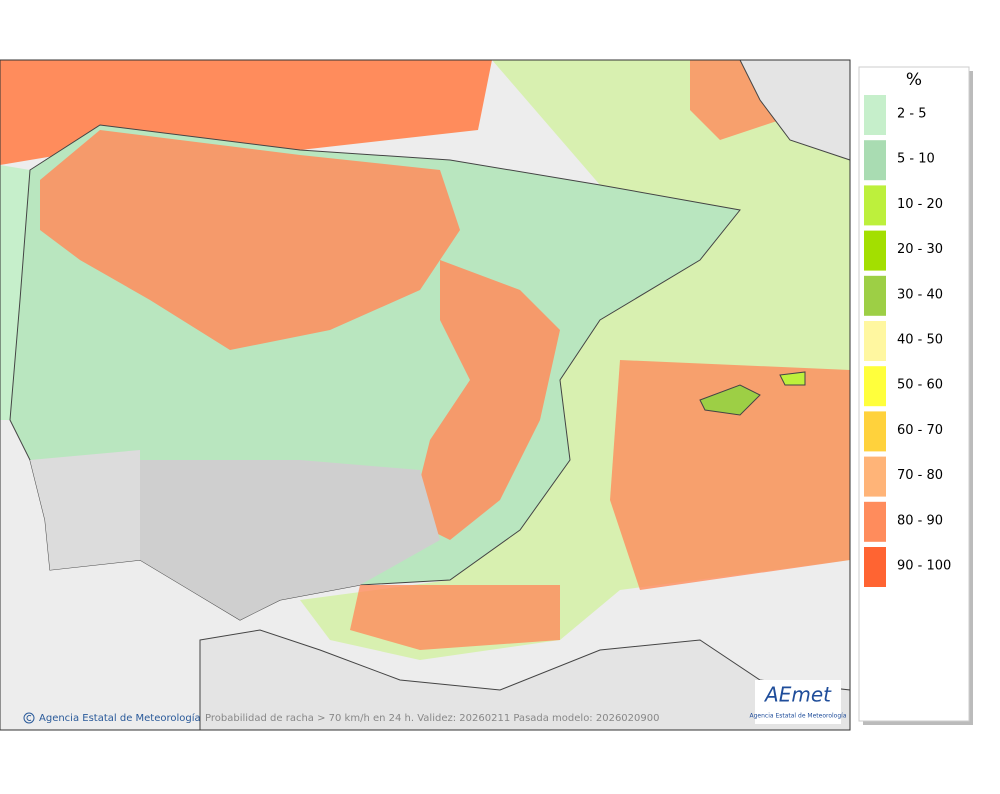  Describe the element at coordinates (920, 340) in the screenshot. I see `legend-label: 40 - 50` at that location.